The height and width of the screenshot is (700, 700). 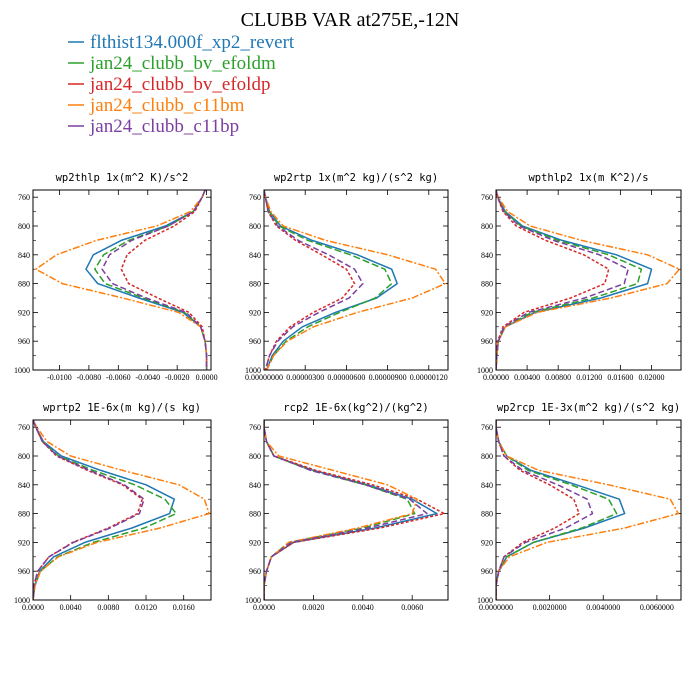 What do you see at coordinates (651, 377) in the screenshot?
I see `x-tick-label: 0.02000` at bounding box center [651, 377].